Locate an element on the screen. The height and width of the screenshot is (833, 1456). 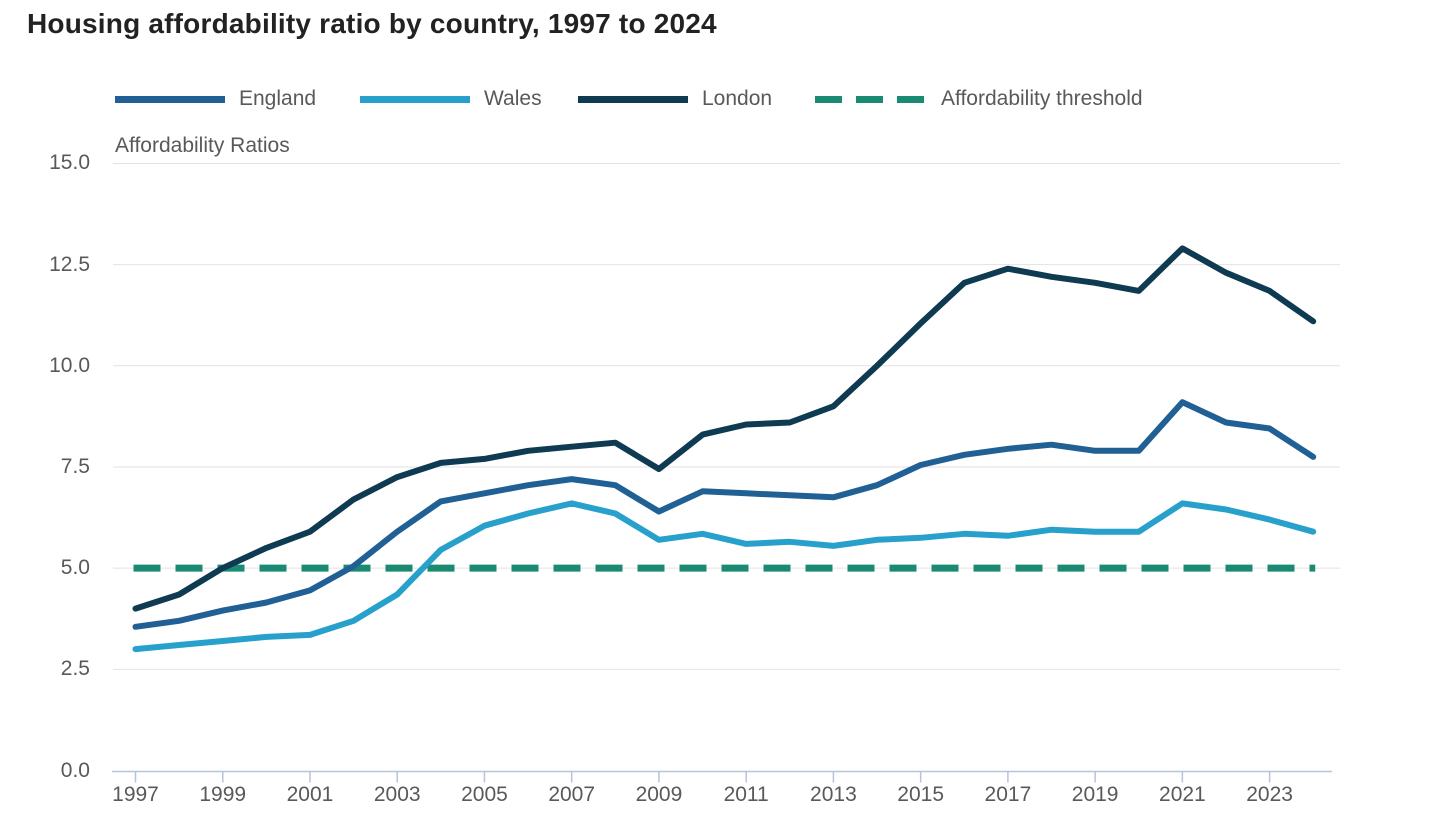
x-axis-tick-label: 2023 is located at coordinates (1269, 794).